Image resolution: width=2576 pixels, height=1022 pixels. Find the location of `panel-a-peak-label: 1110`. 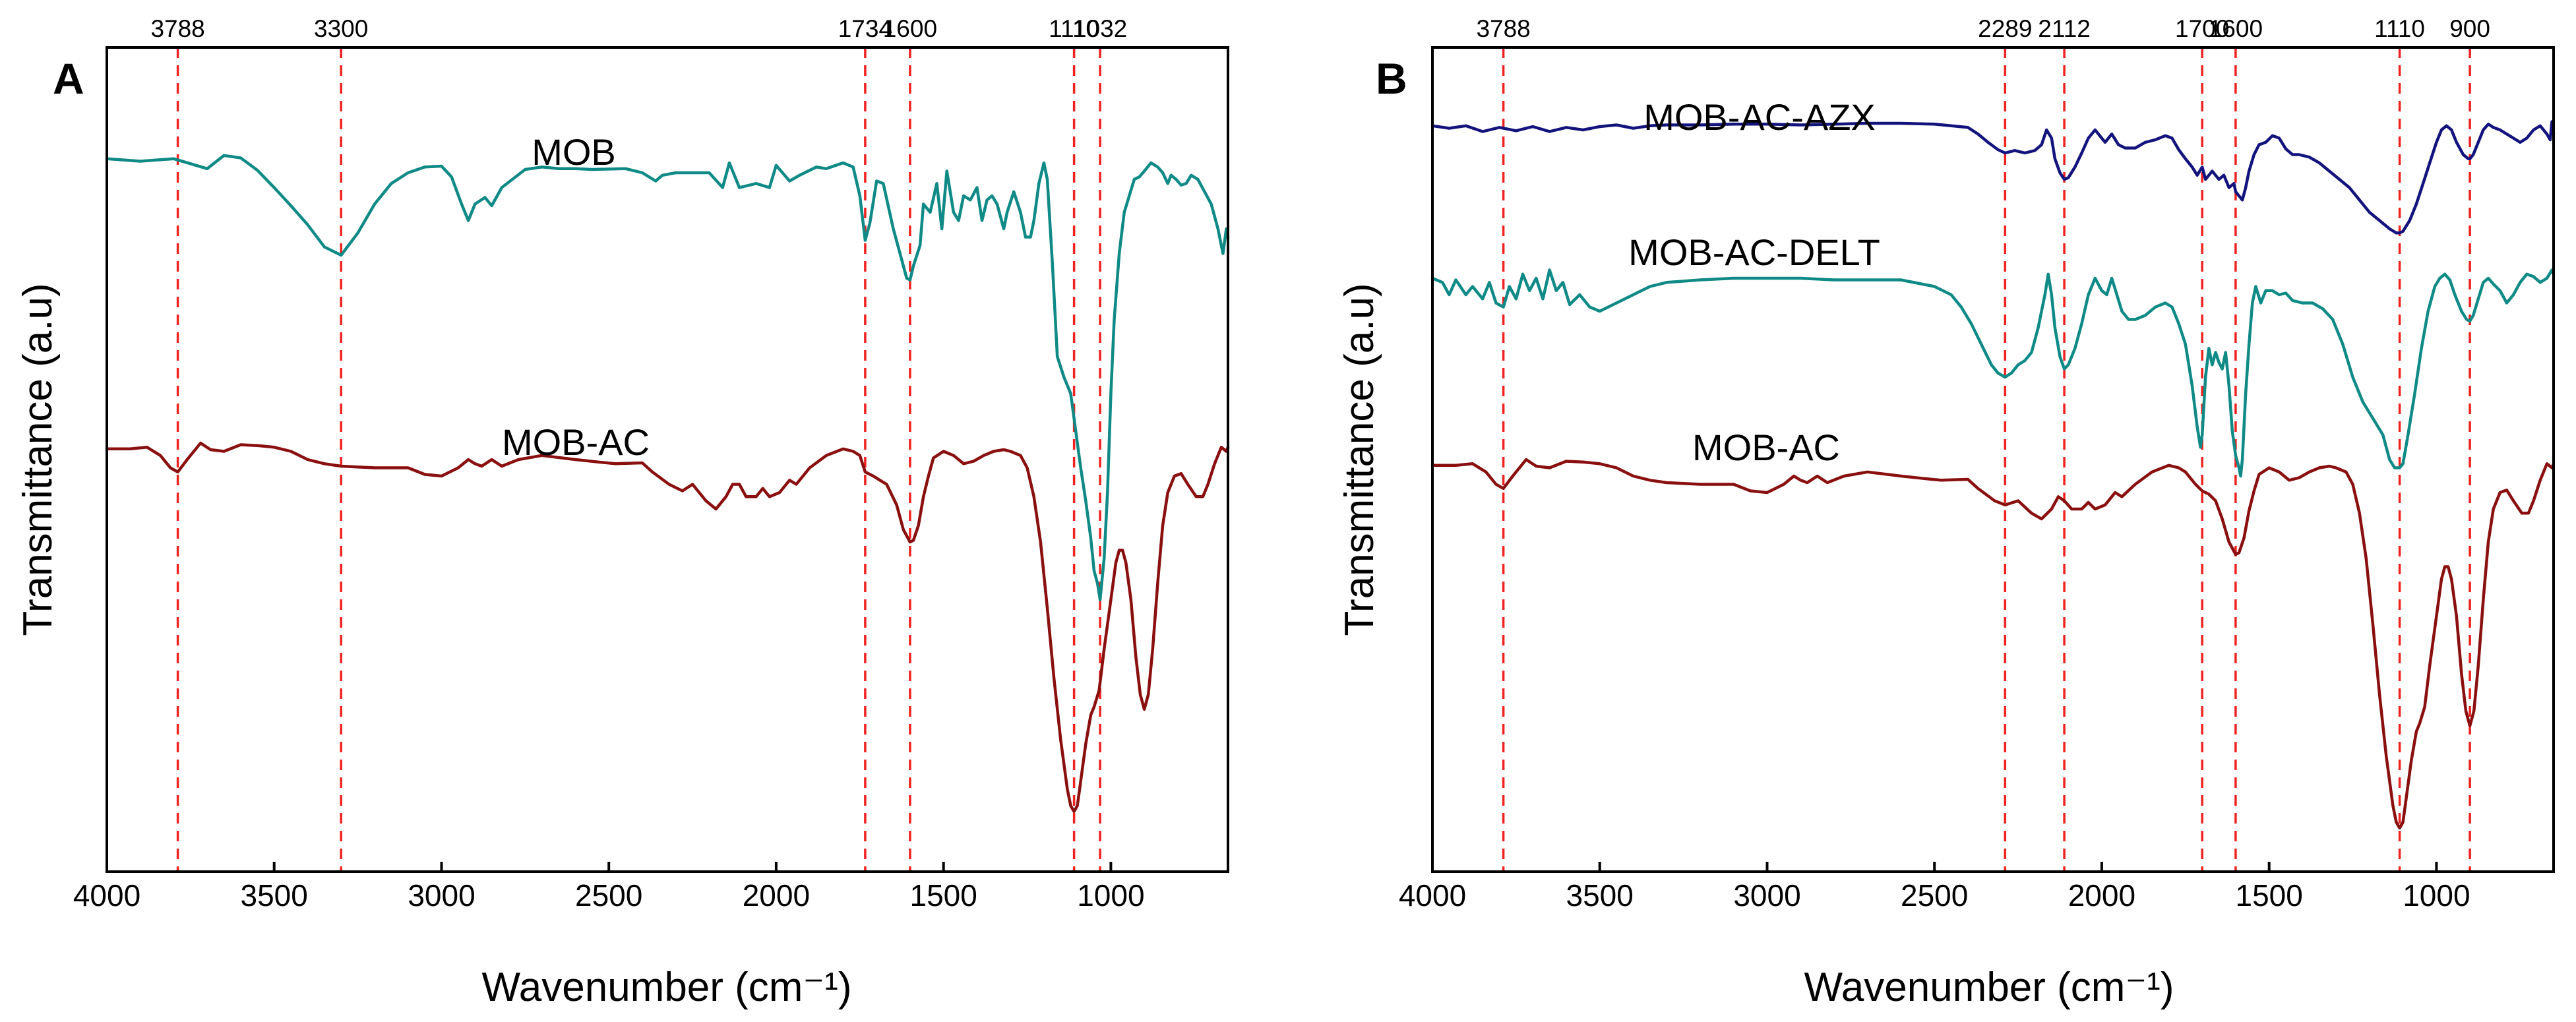

panel-a-peak-label: 1110 is located at coordinates (1074, 28).